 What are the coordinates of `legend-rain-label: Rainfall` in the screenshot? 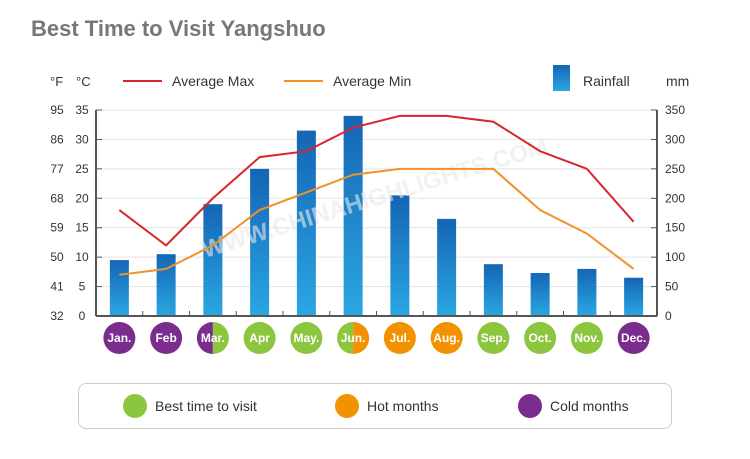 It's located at (606, 81).